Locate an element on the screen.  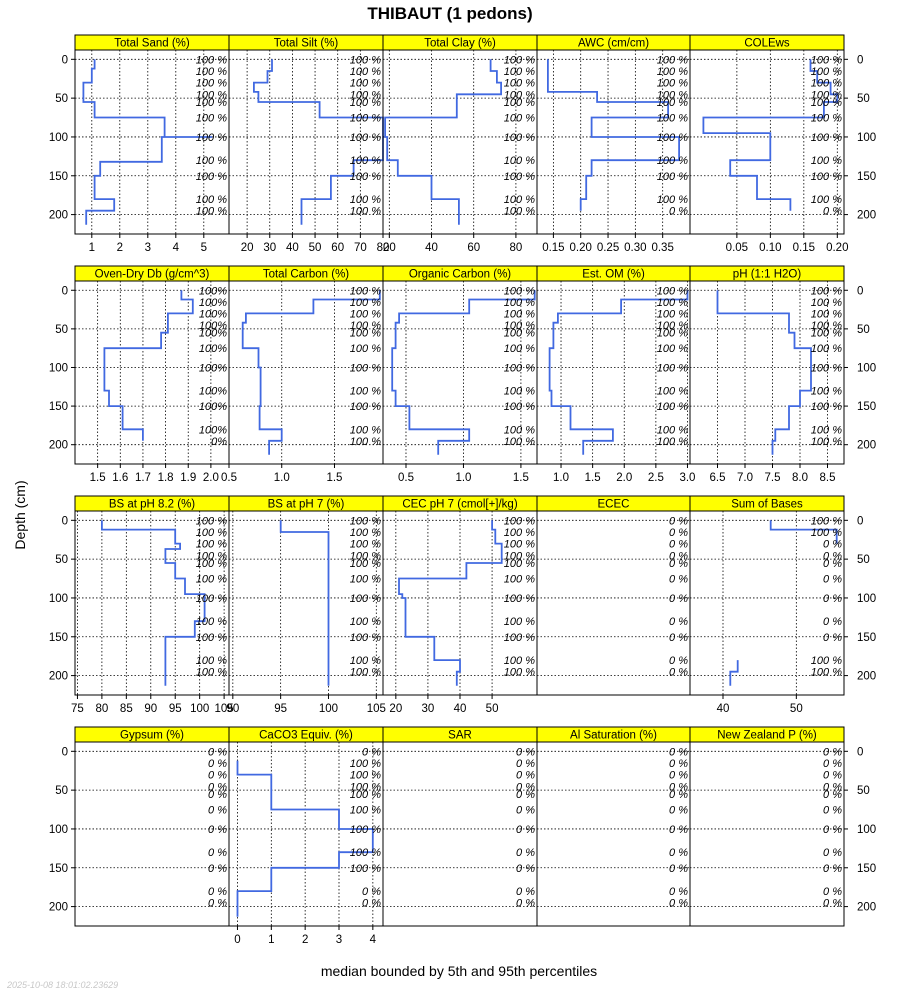
x-tick-label: 1.0 is located at coordinates (561, 478).